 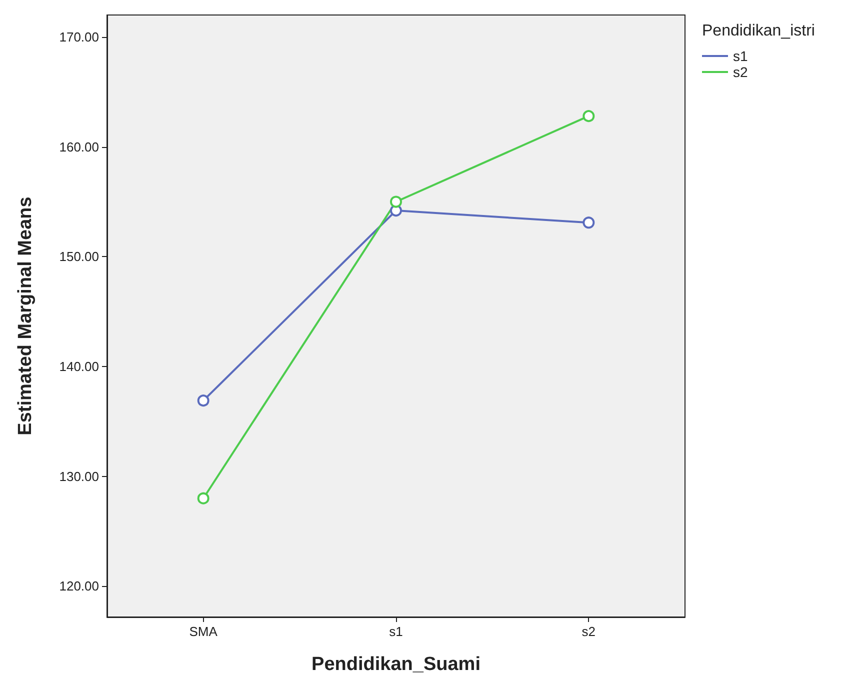 What do you see at coordinates (589, 631) in the screenshot?
I see `x-tick-label: s2` at bounding box center [589, 631].